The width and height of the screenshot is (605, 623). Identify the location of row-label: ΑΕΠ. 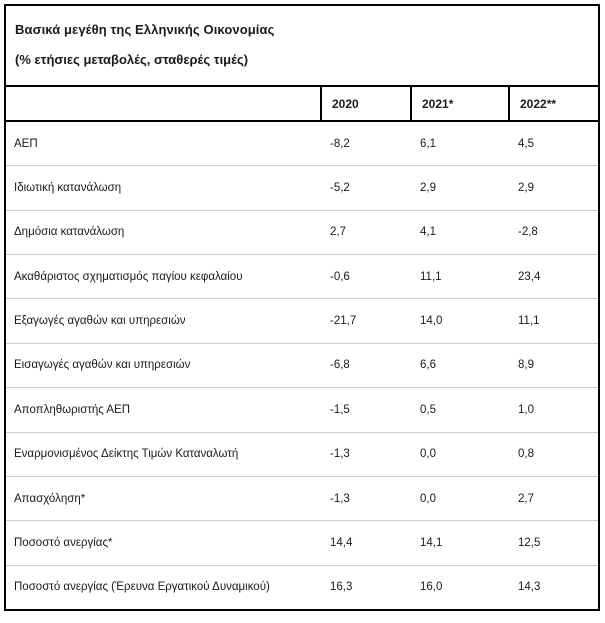
(26, 143).